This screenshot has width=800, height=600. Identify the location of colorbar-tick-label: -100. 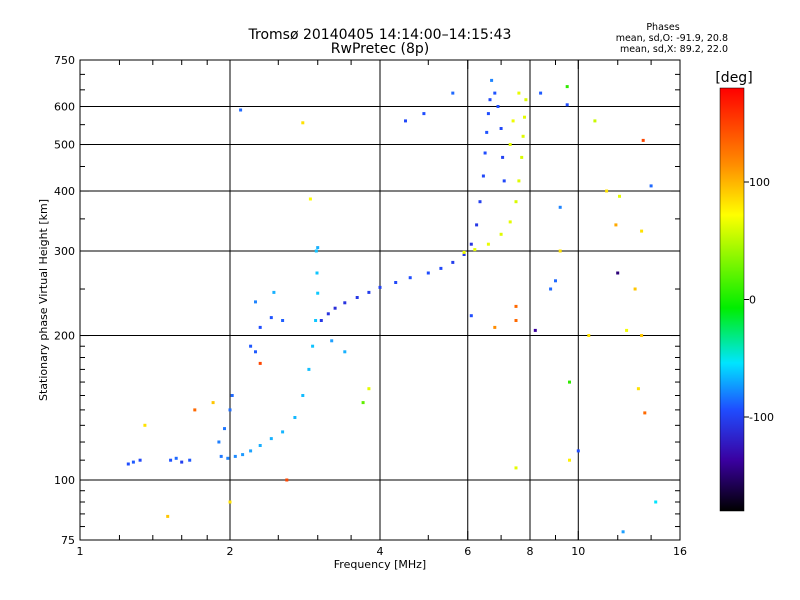
(761, 417).